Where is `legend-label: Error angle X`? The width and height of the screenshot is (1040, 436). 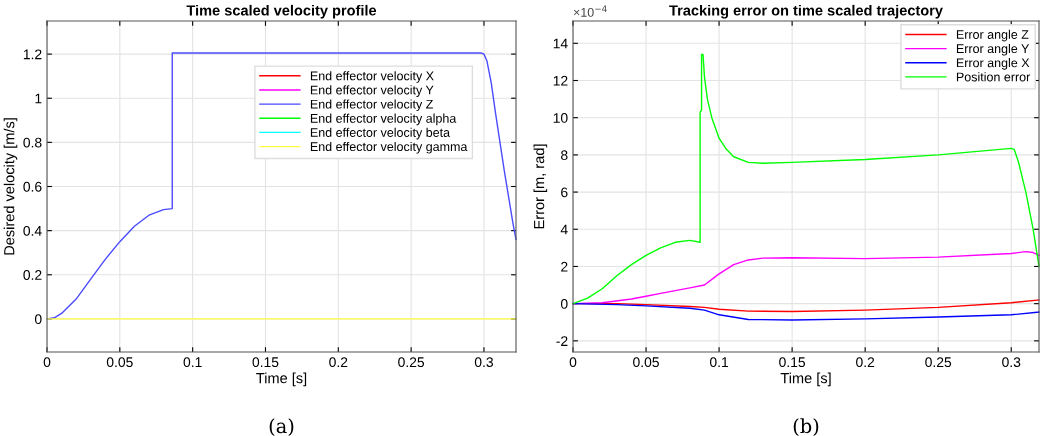 legend-label: Error angle X is located at coordinates (993, 64).